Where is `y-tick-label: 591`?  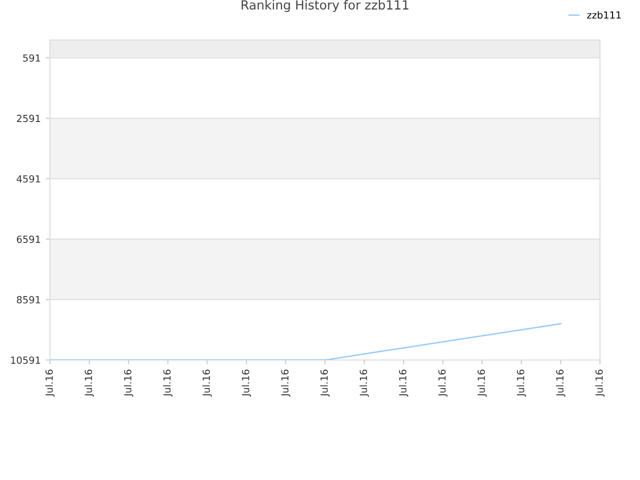 y-tick-label: 591 is located at coordinates (31, 58).